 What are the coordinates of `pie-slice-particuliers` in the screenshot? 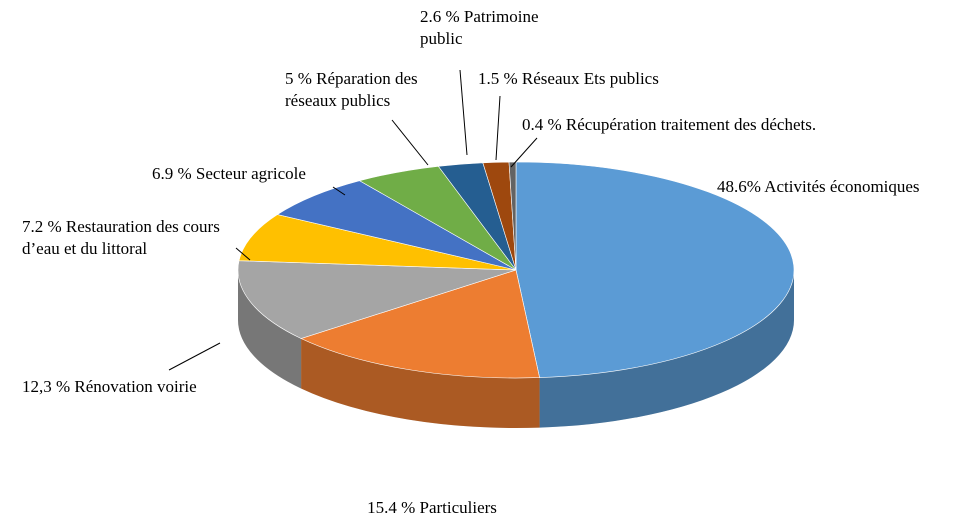 It's located at (420, 324).